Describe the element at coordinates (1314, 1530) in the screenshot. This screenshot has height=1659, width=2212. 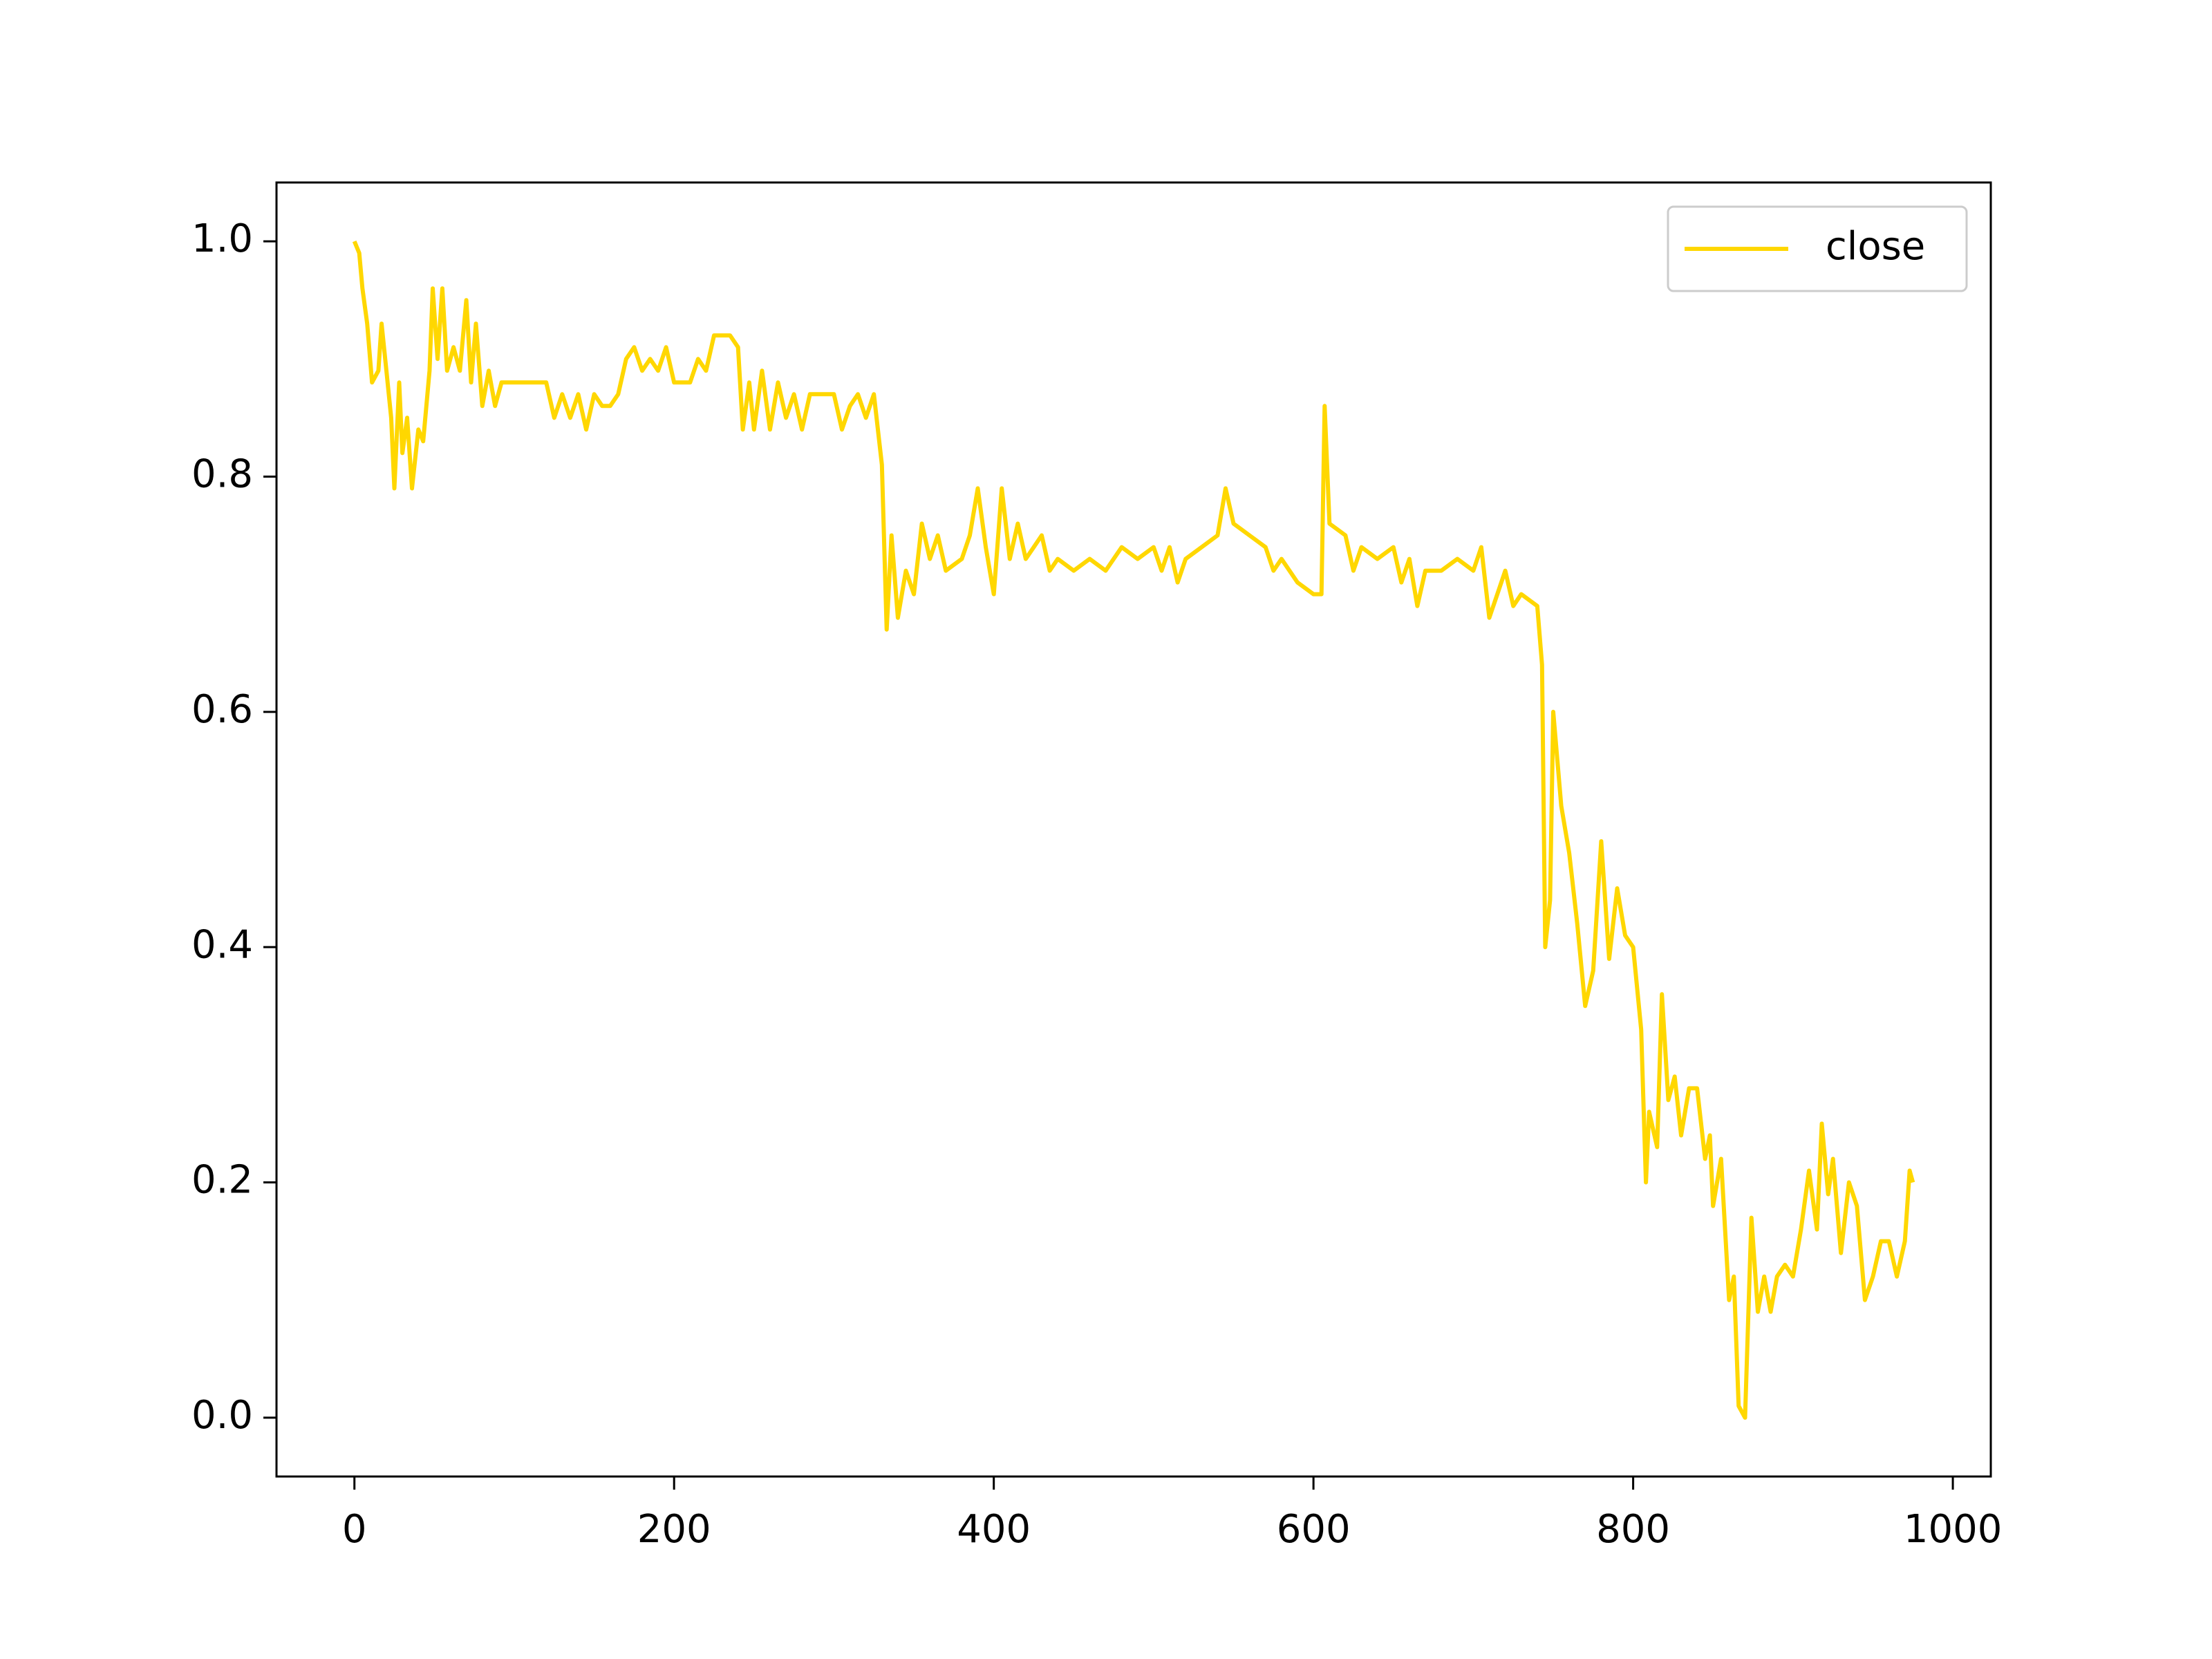
I see `x-tick-label: 600` at that location.